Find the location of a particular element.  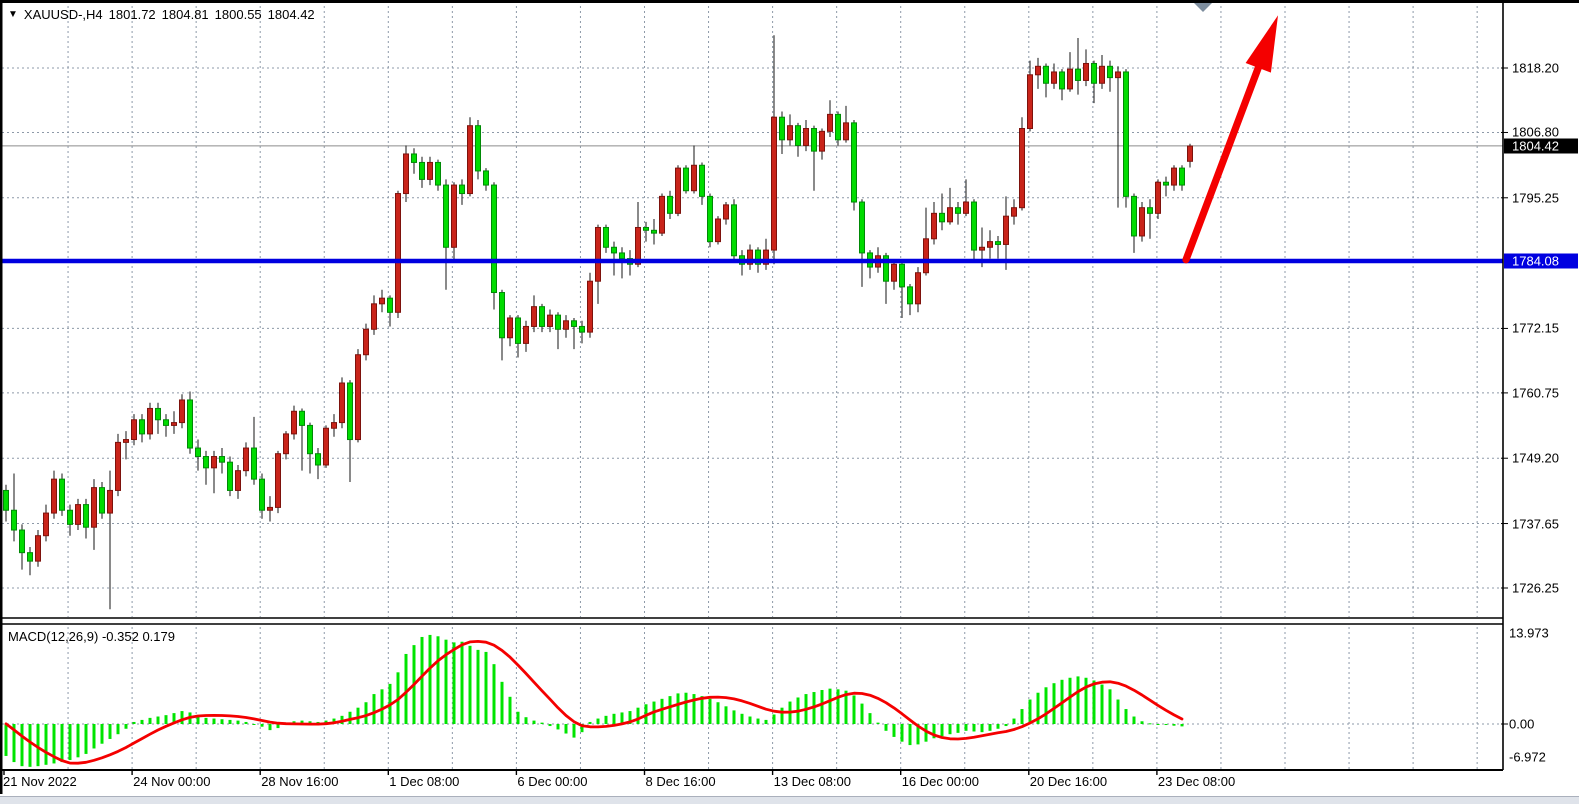

bottom-scroll-strip is located at coordinates (789, 800).